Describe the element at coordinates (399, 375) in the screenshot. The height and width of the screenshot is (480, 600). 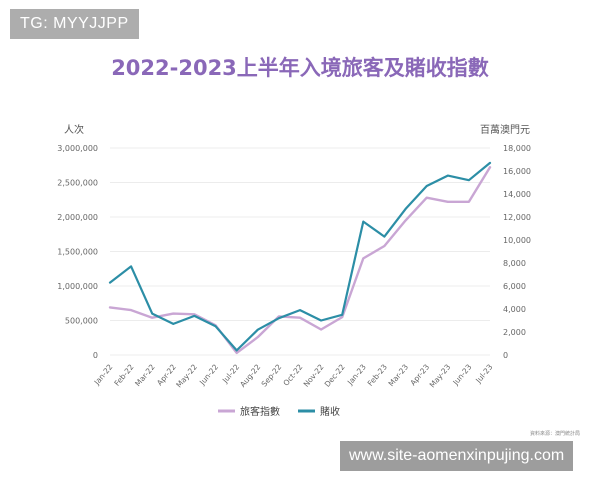
I see `x-tick-label: Mar-23` at that location.